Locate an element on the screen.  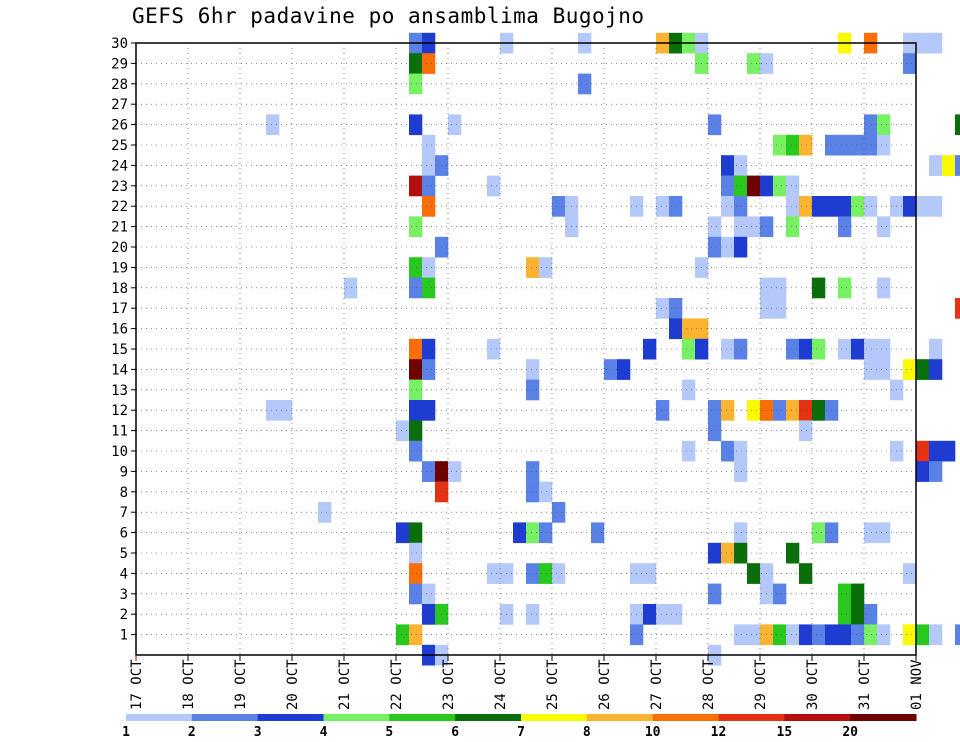
colorbar-label: 1 is located at coordinates (126, 732).